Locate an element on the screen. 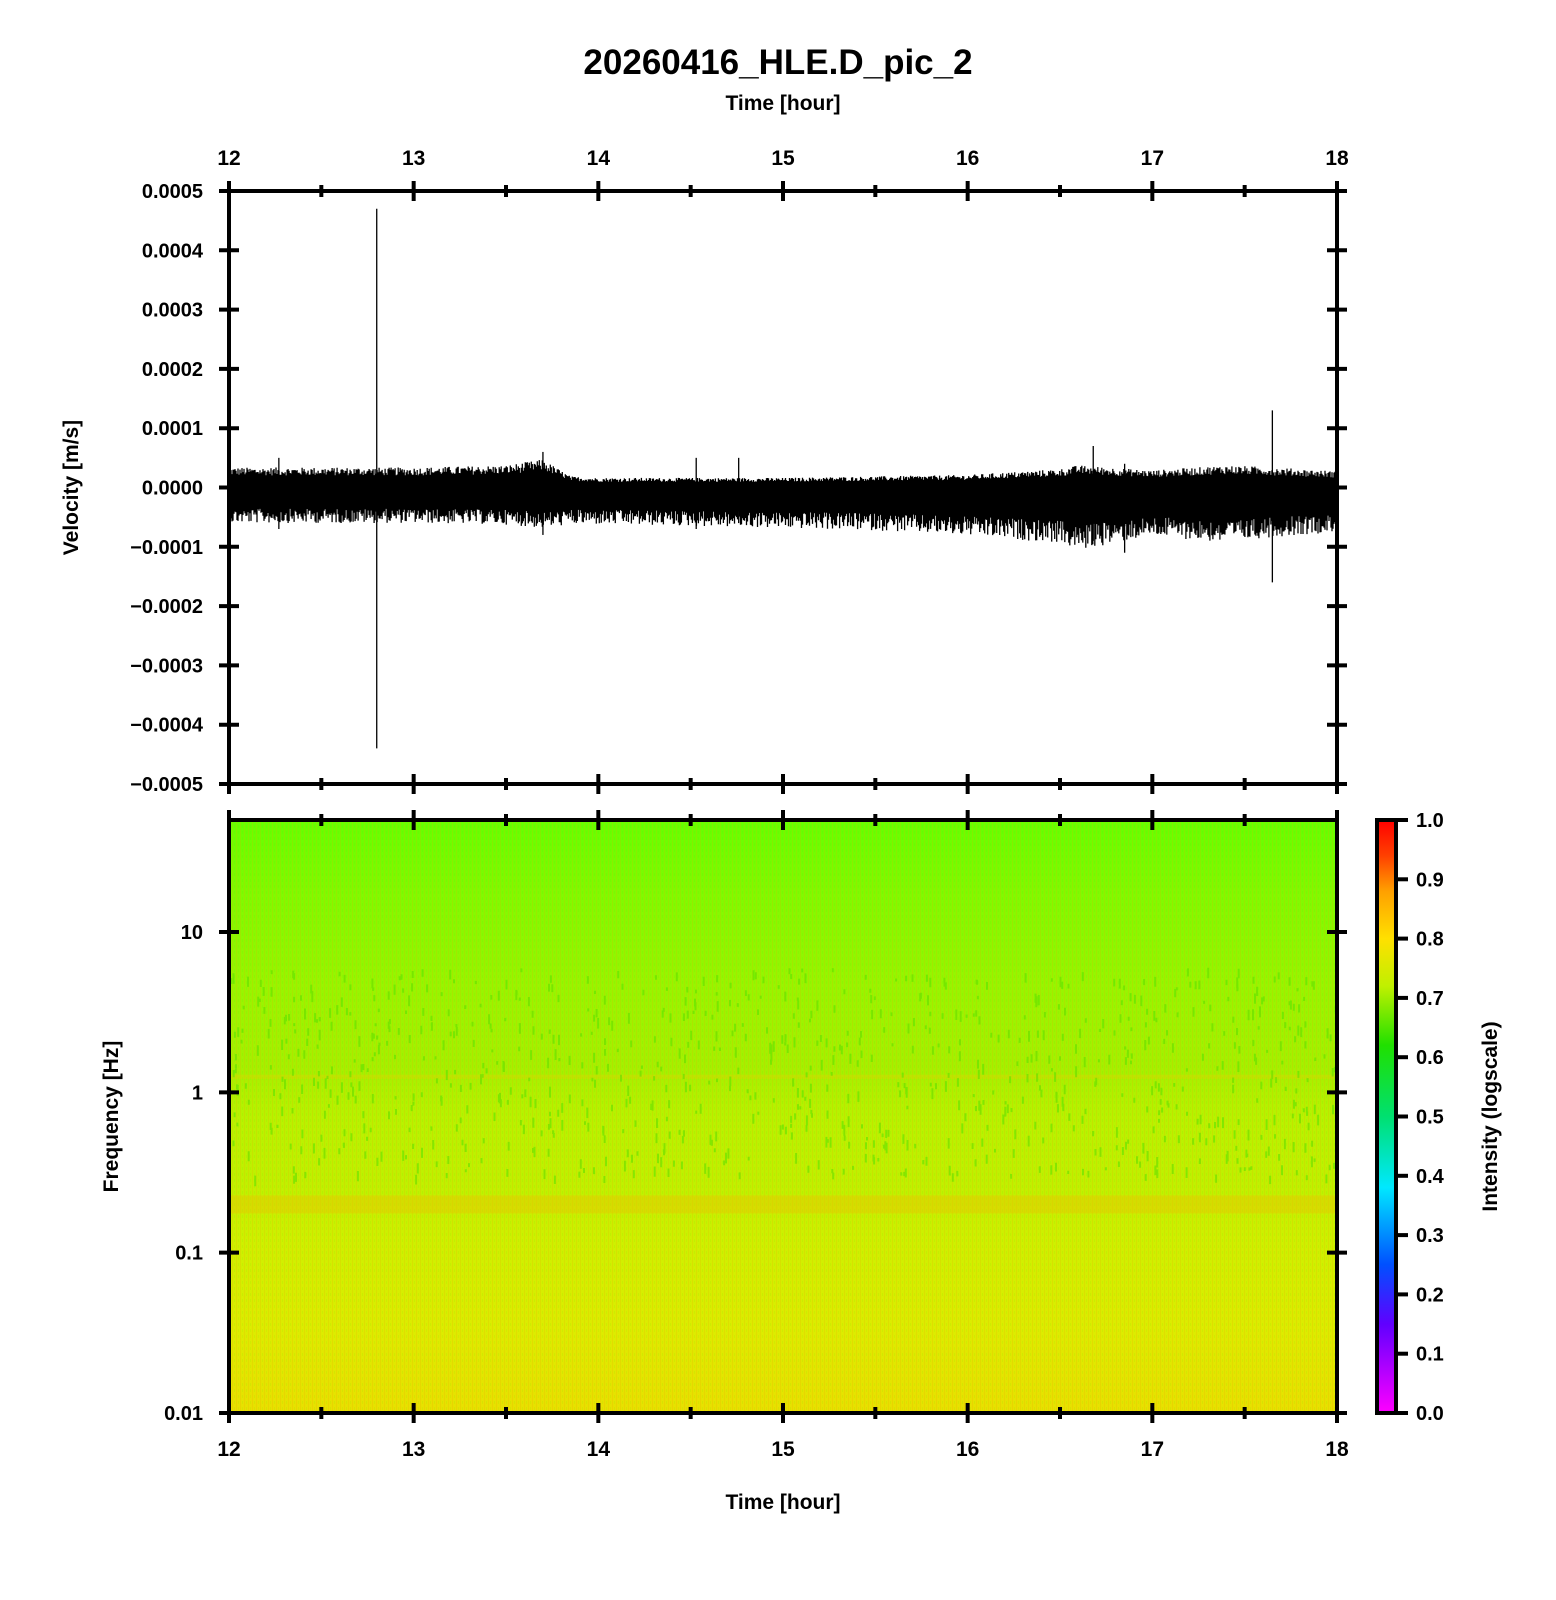  x-axis-label-bottom: Time [hour] is located at coordinates (782, 1502).